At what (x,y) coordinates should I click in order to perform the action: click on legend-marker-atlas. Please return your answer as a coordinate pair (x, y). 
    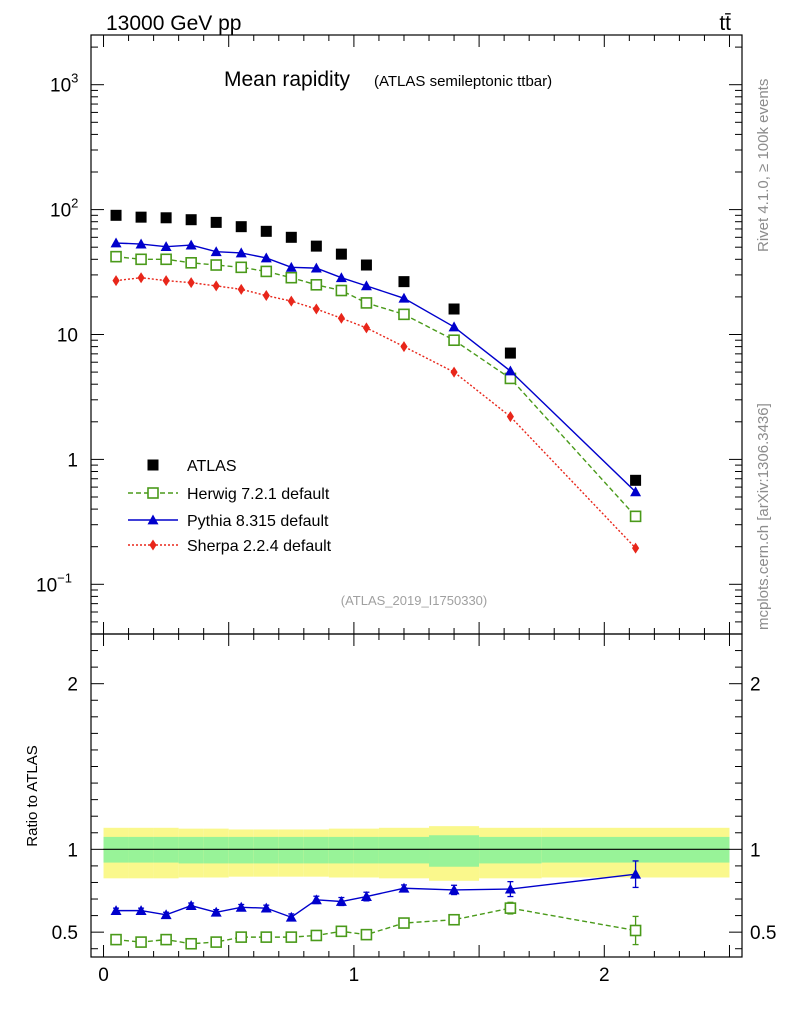
    Looking at the image, I should click on (153, 465).